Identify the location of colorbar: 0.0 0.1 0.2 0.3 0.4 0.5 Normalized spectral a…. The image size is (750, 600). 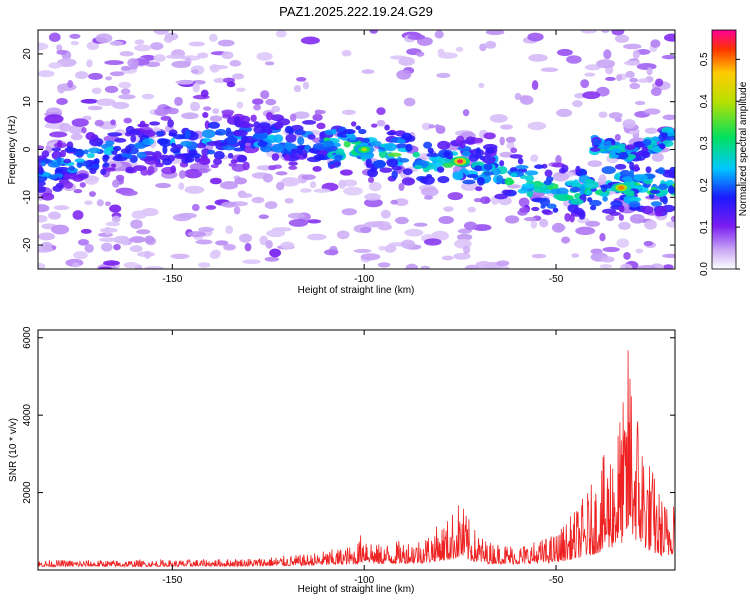
(724, 152).